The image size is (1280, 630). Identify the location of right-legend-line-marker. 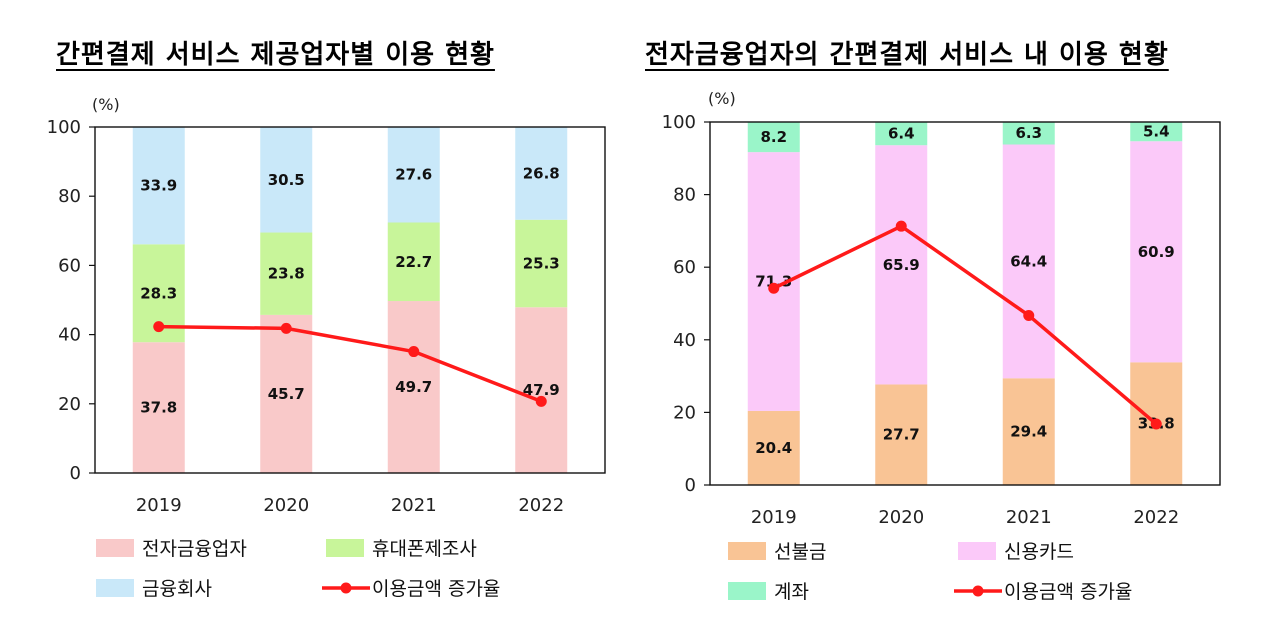
(978, 591).